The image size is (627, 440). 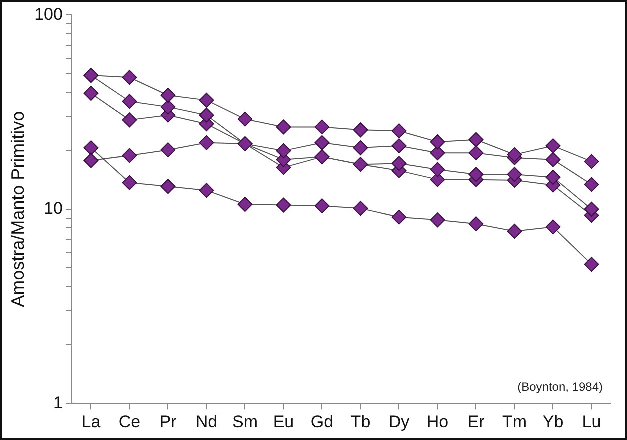 I want to click on x-tick-label: Er, so click(x=477, y=422).